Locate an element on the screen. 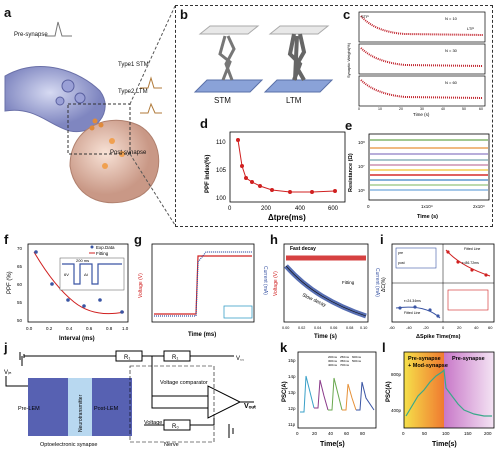 Image resolution: width=500 pixels, height=450 pixels. h-ylabel-right: Current (mA) is located at coordinates (377, 282).